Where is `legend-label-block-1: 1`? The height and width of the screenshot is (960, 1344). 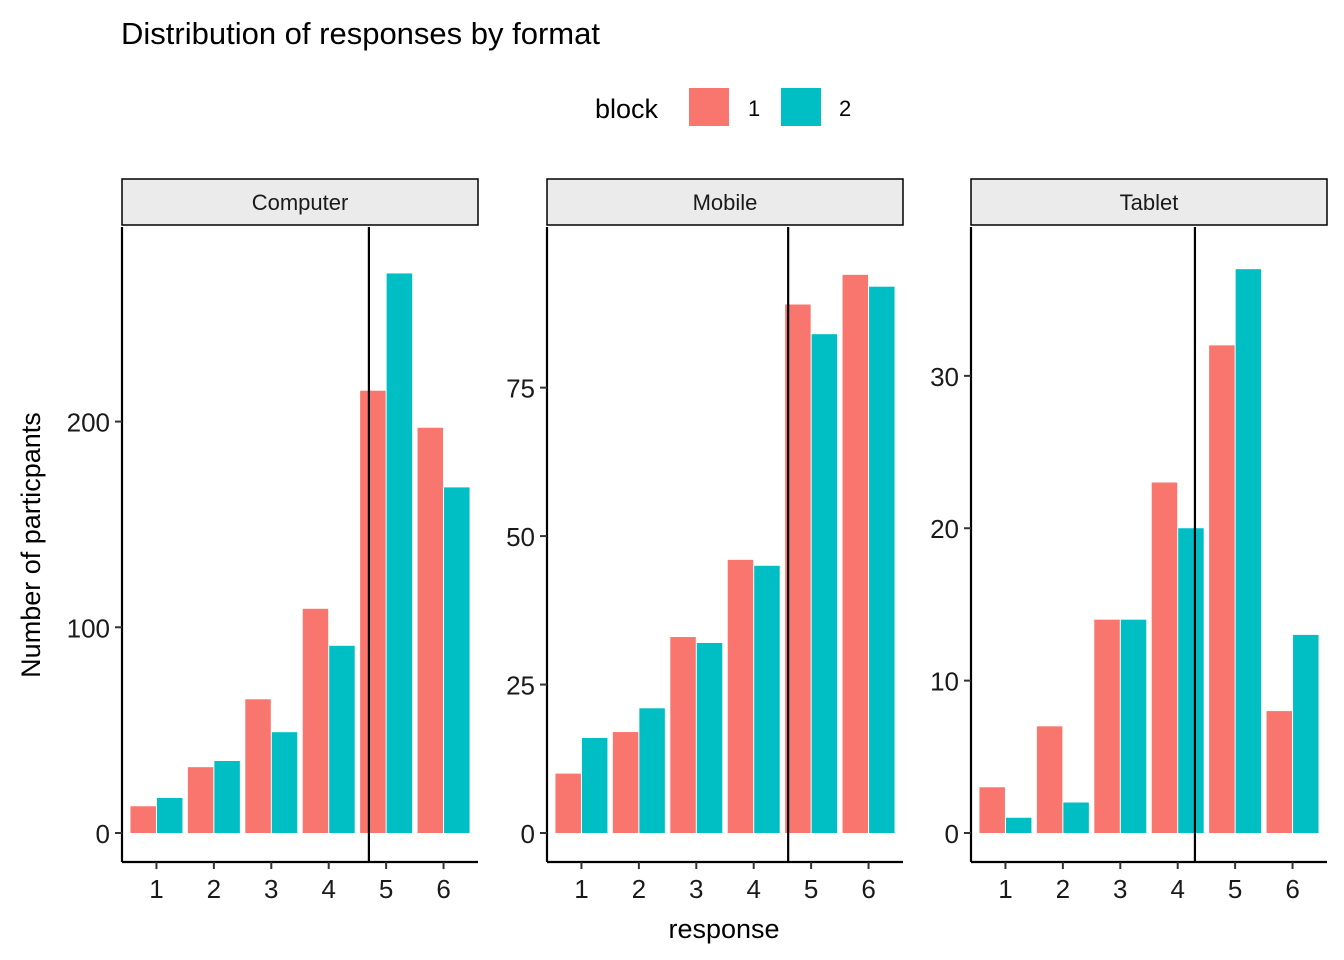
legend-label-block-1: 1 is located at coordinates (754, 108).